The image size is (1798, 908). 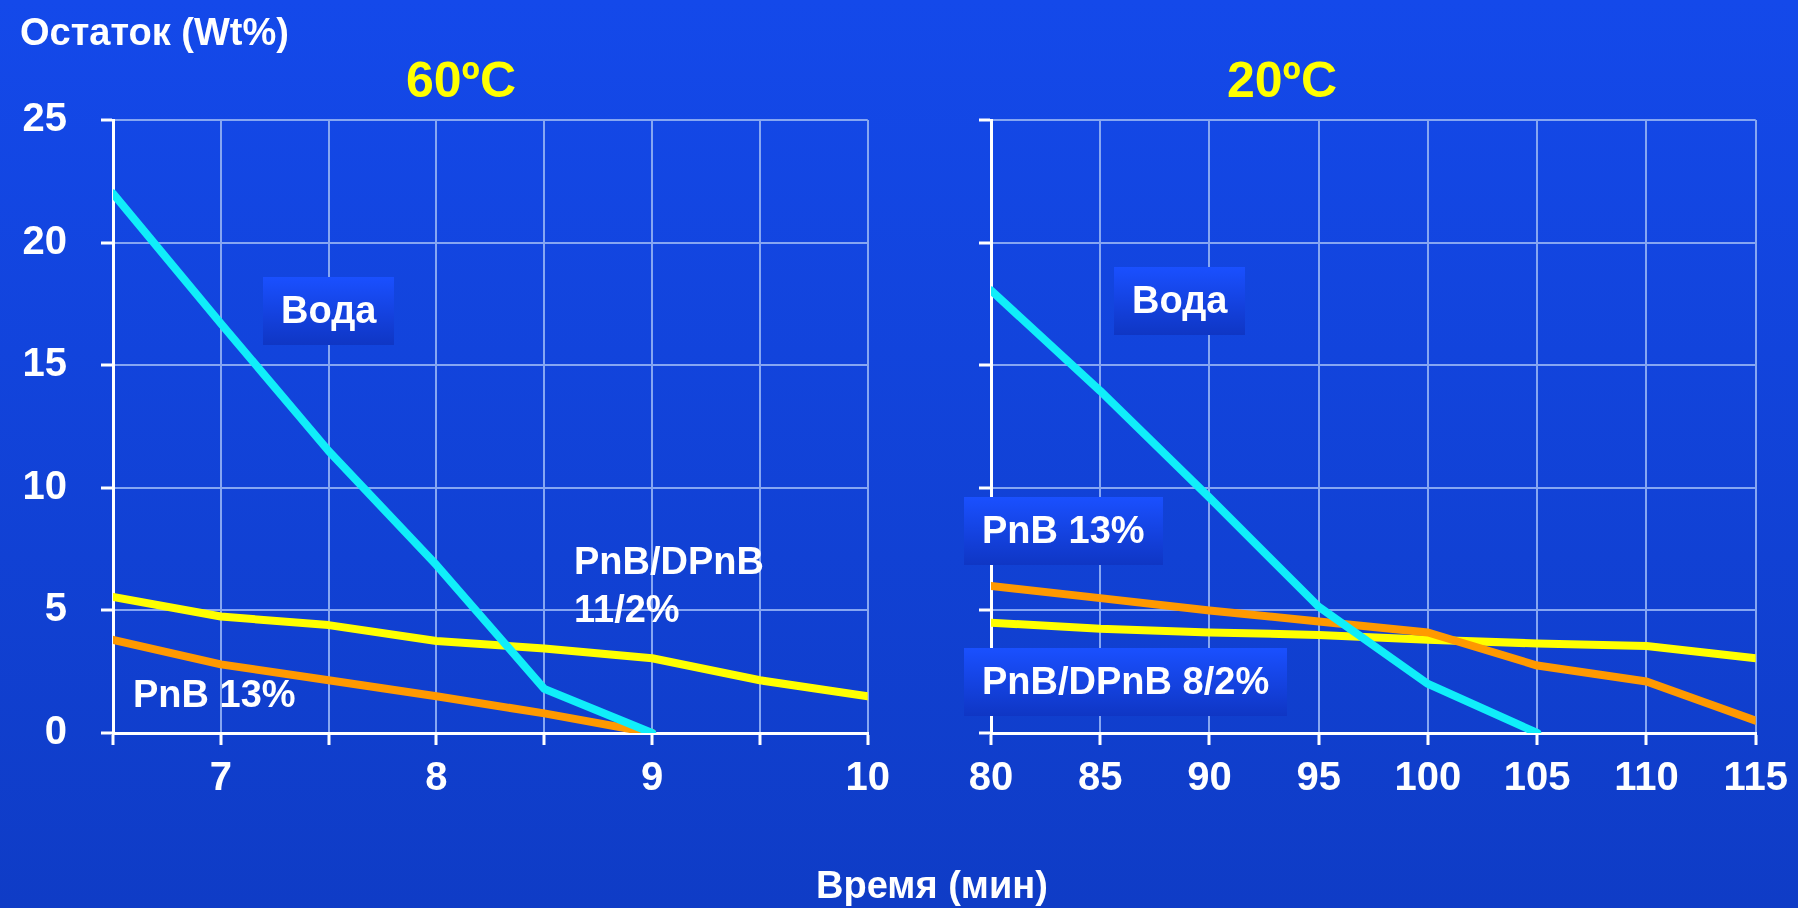 What do you see at coordinates (55, 730) in the screenshot?
I see `y-tick-label: 0` at bounding box center [55, 730].